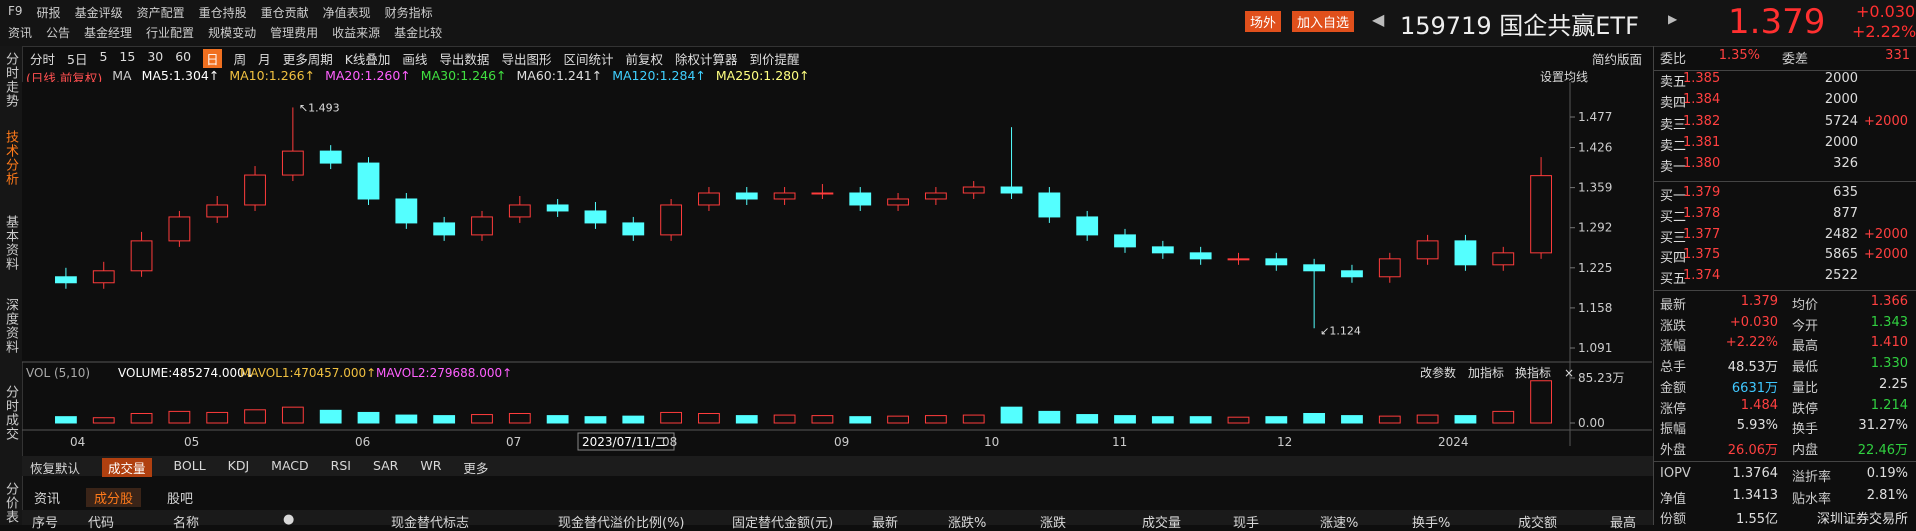 This screenshot has height=531, width=1916. What do you see at coordinates (588, 59) in the screenshot?
I see `toolbar-item: 区间统计` at bounding box center [588, 59].